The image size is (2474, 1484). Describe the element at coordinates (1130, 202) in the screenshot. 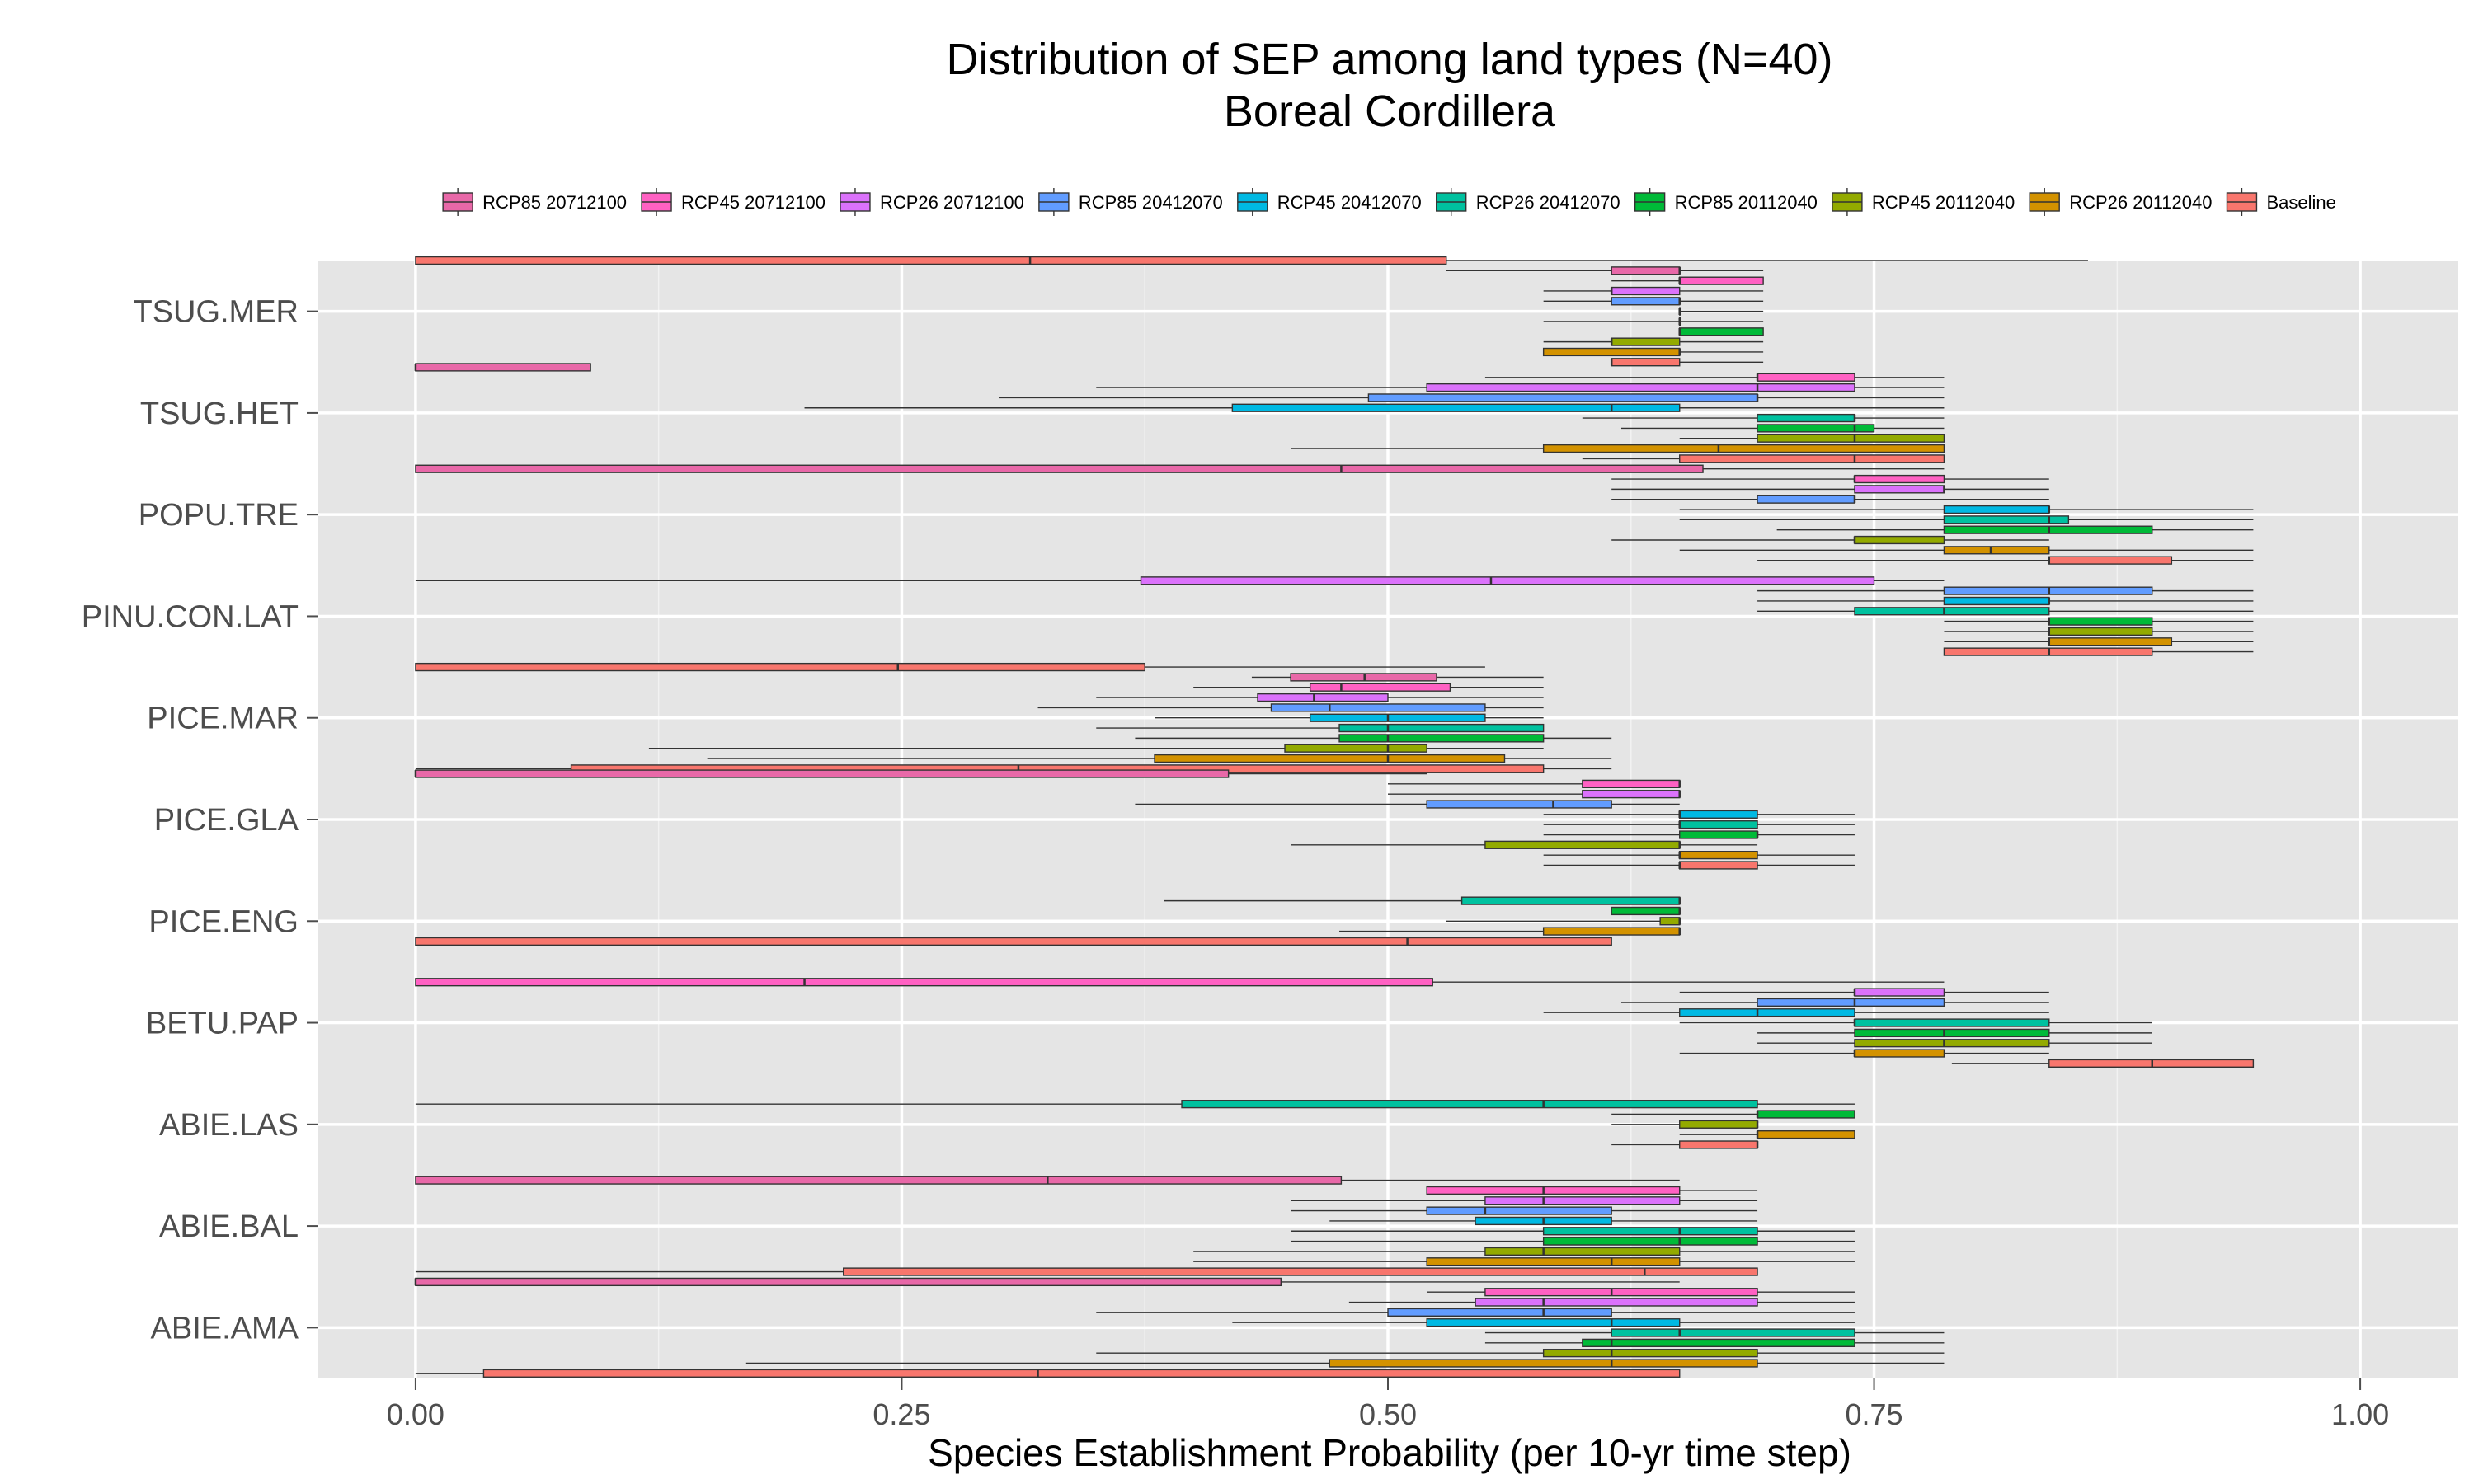

I see `legend-item: RCP85 20412070` at that location.